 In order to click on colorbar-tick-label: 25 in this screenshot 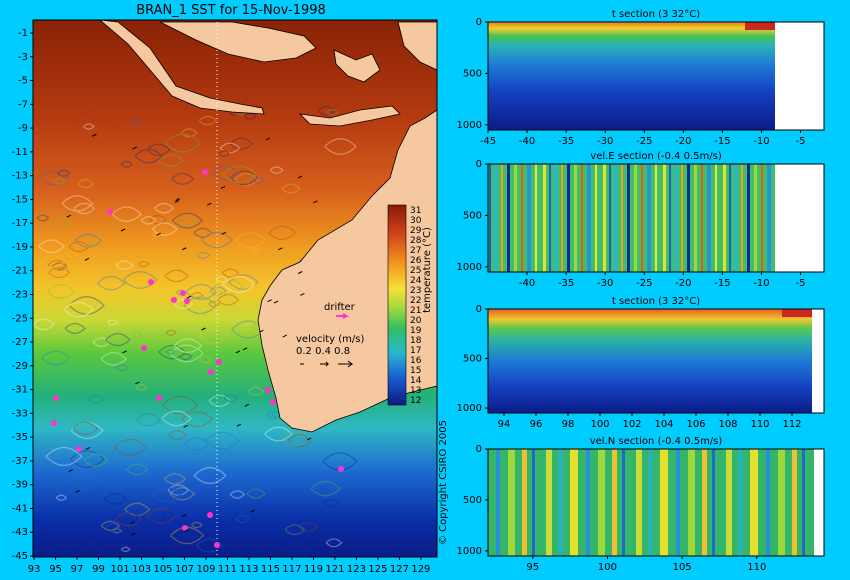, I will do `click(415, 271)`.